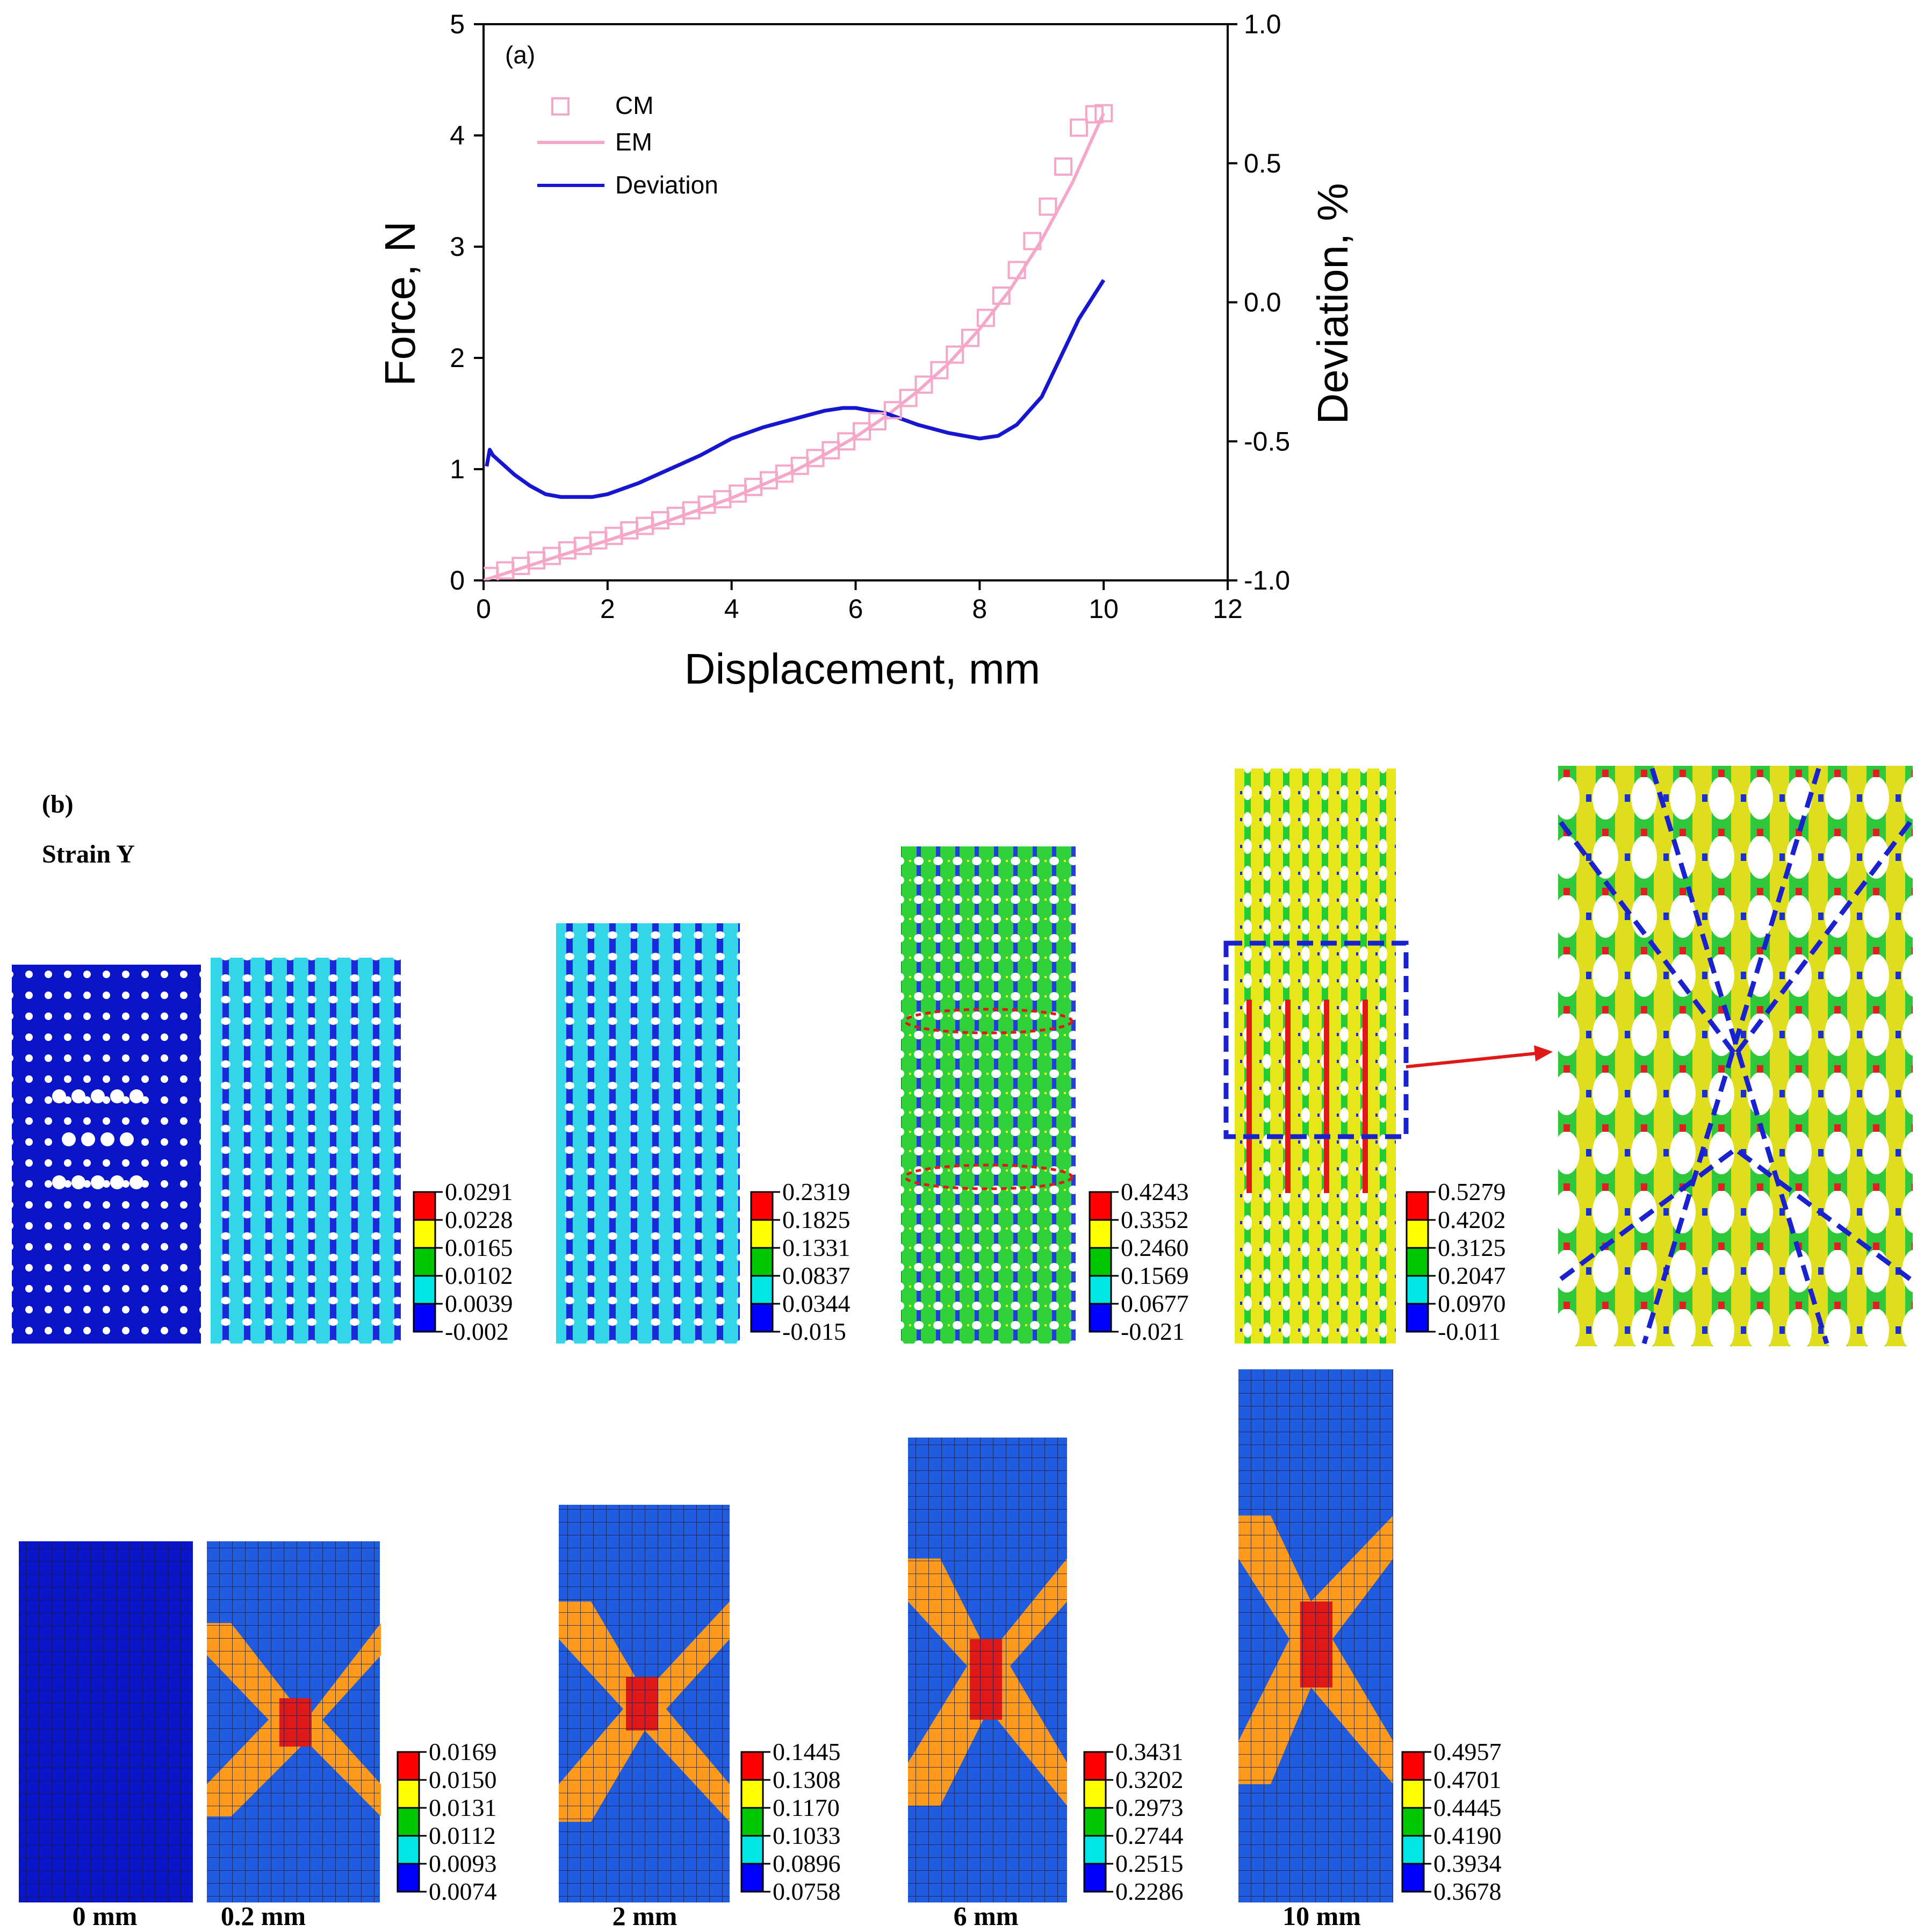 This screenshot has height=1932, width=1924. What do you see at coordinates (607, 609) in the screenshot?
I see `x-tick-label-1: 2` at bounding box center [607, 609].